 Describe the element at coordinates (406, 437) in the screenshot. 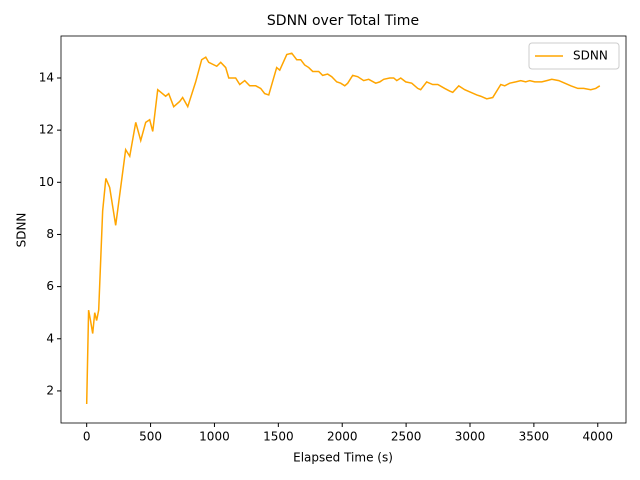

I see `x-tick-label: 2500` at that location.